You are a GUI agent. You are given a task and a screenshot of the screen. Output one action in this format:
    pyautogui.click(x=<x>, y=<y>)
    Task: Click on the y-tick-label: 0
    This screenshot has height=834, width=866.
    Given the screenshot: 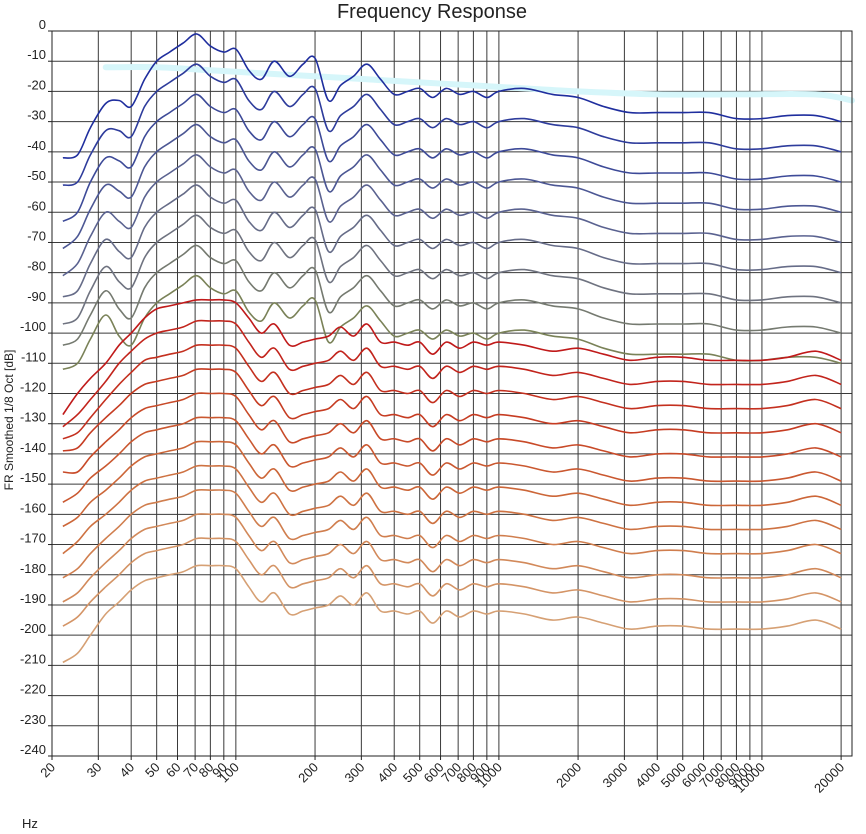 What is the action you would take?
    pyautogui.click(x=42, y=24)
    